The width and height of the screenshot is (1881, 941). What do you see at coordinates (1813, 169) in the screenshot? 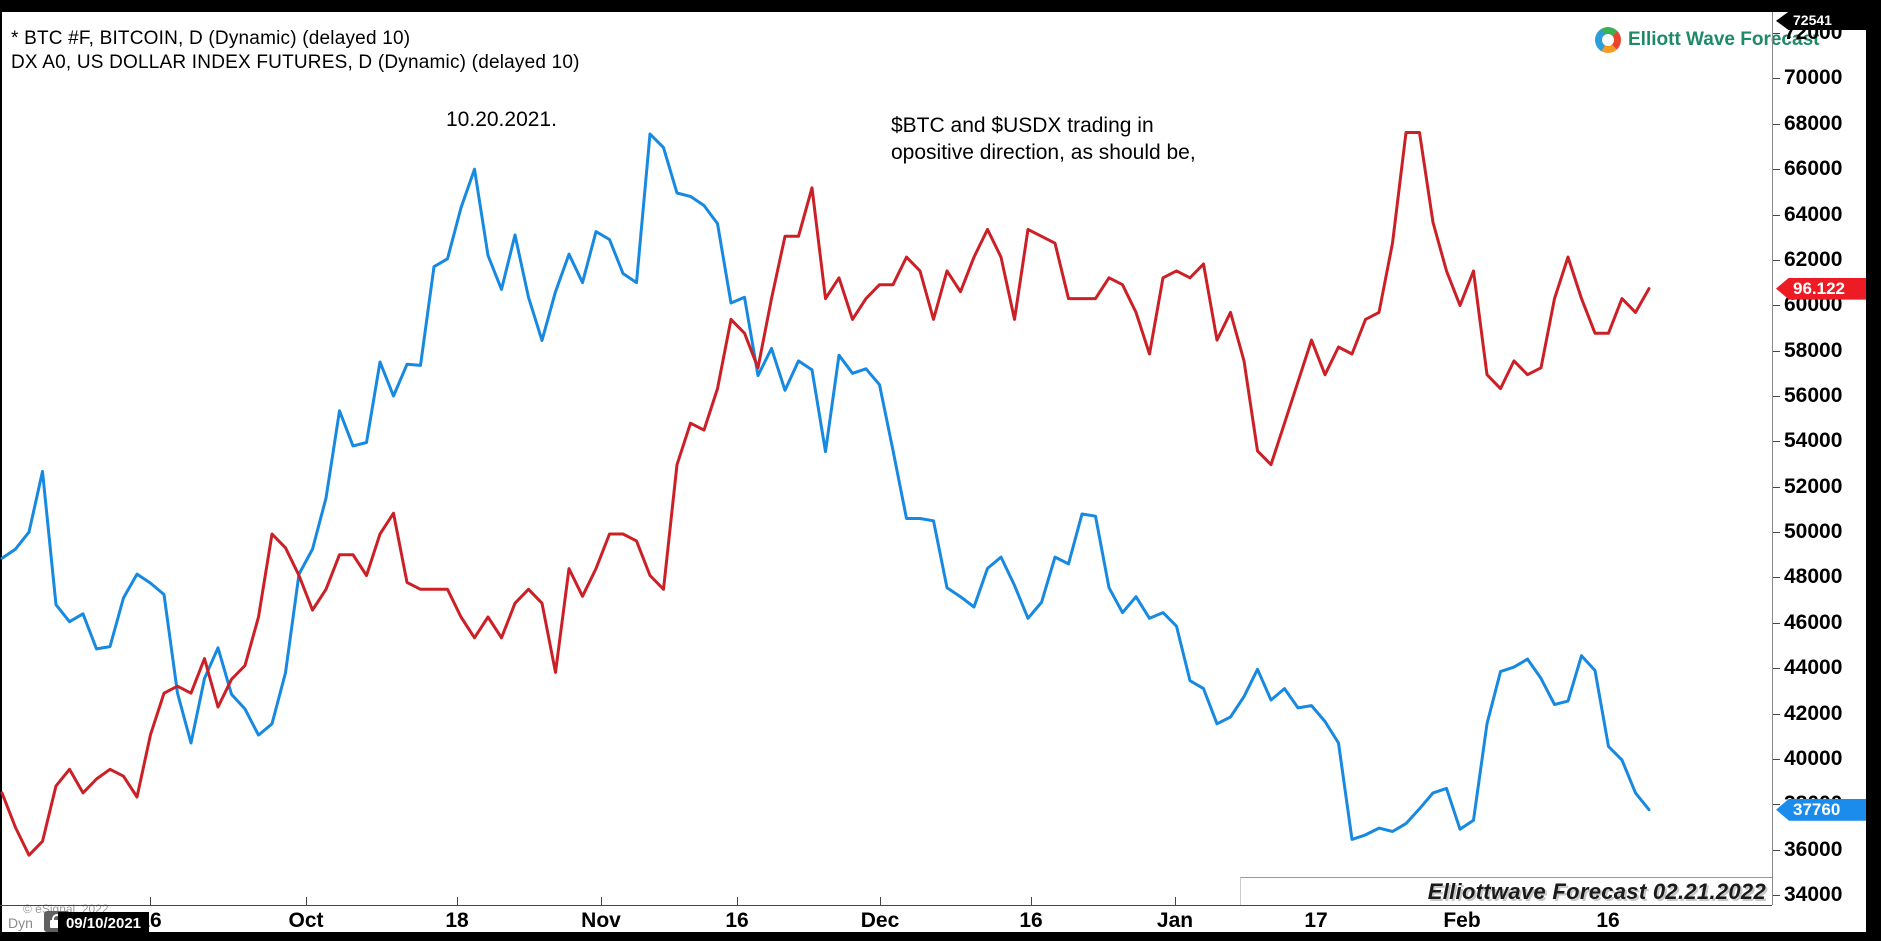
I see `price-axis-label: 66000` at bounding box center [1813, 169].